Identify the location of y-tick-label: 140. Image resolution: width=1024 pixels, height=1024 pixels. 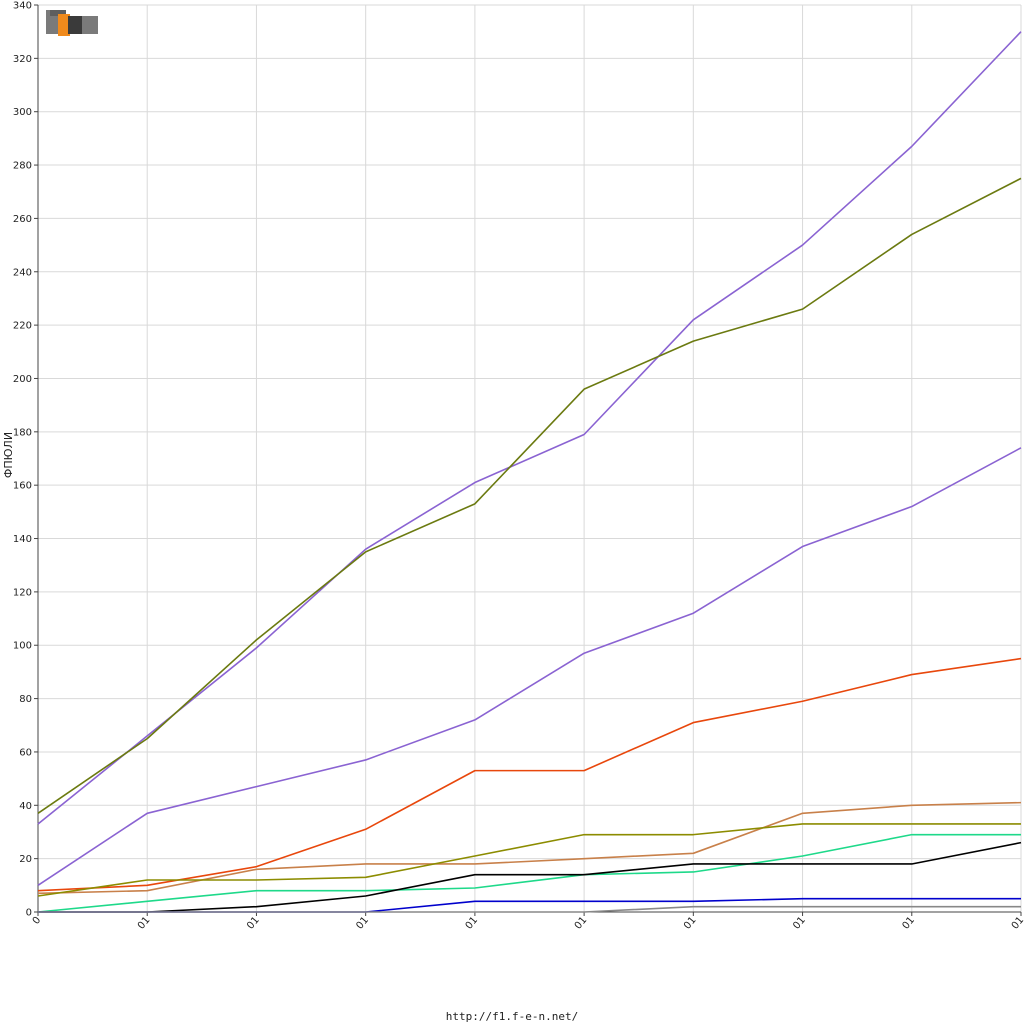
(22, 539).